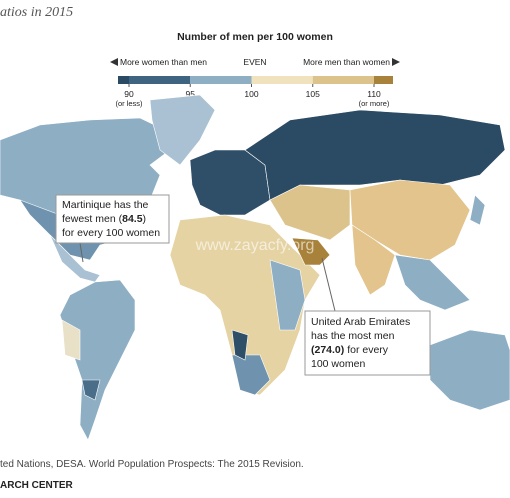 This screenshot has width=510, height=498. Describe the element at coordinates (254, 62) in the screenshot. I see `legend-center: EVEN` at that location.